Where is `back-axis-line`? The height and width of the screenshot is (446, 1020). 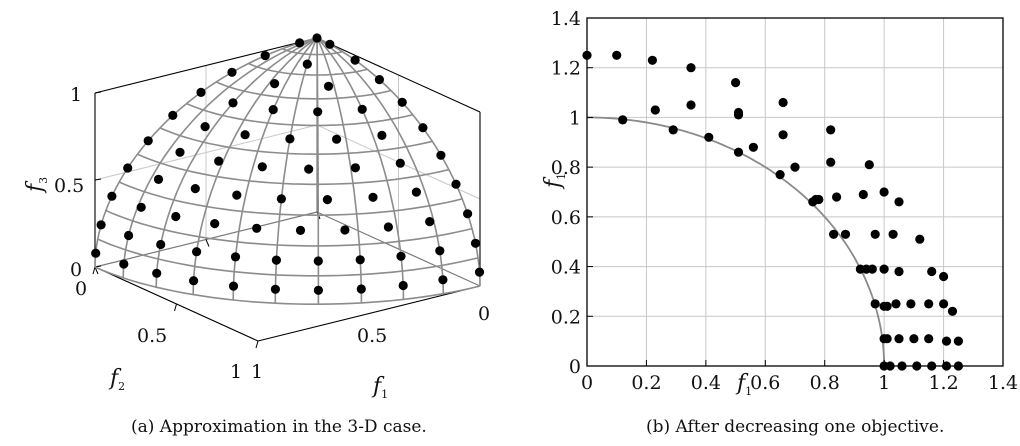
back-axis-line is located at coordinates (398, 249).